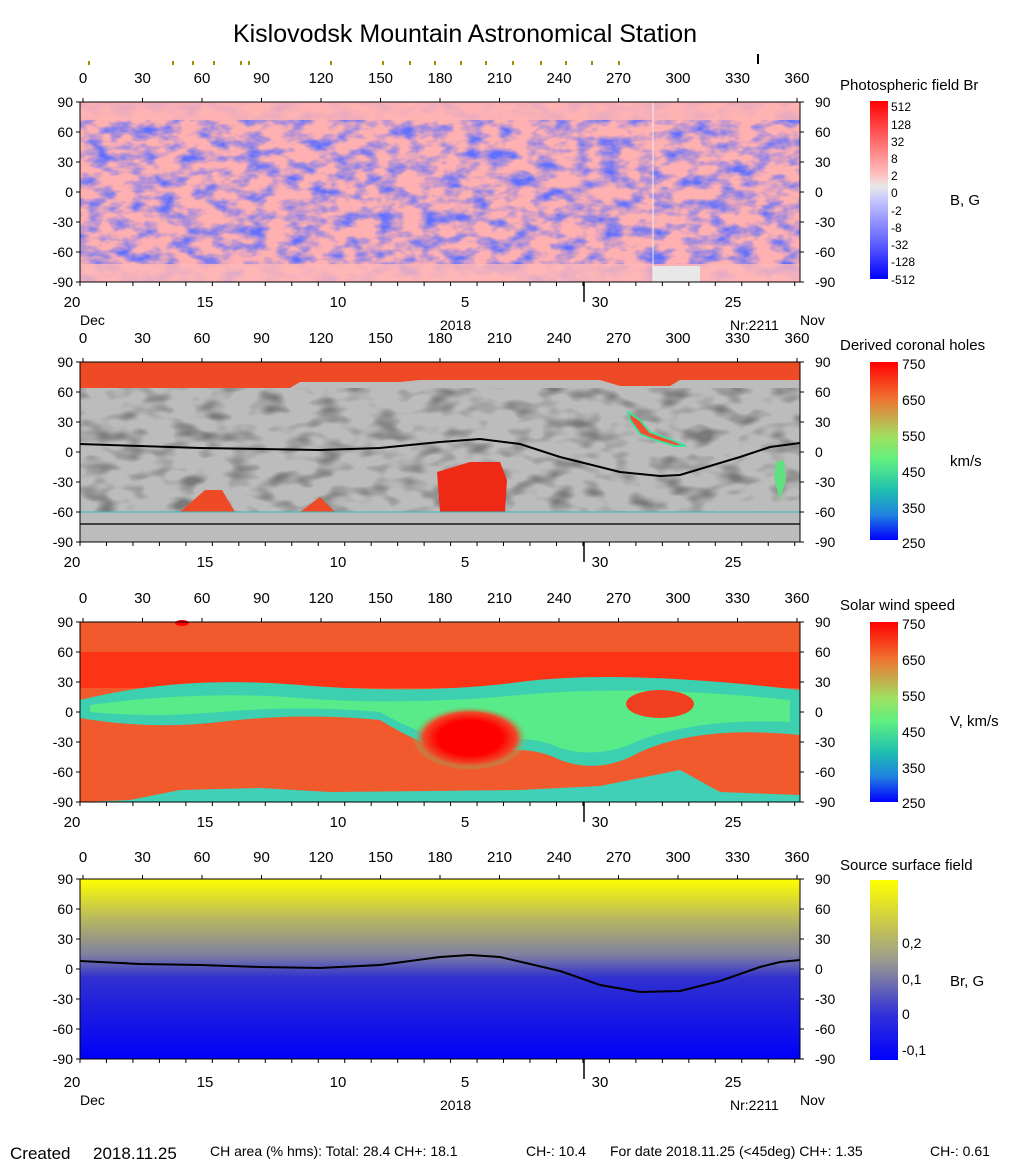 This screenshot has width=1020, height=1172. Describe the element at coordinates (40, 1153) in the screenshot. I see `footer-created-label: Created` at that location.